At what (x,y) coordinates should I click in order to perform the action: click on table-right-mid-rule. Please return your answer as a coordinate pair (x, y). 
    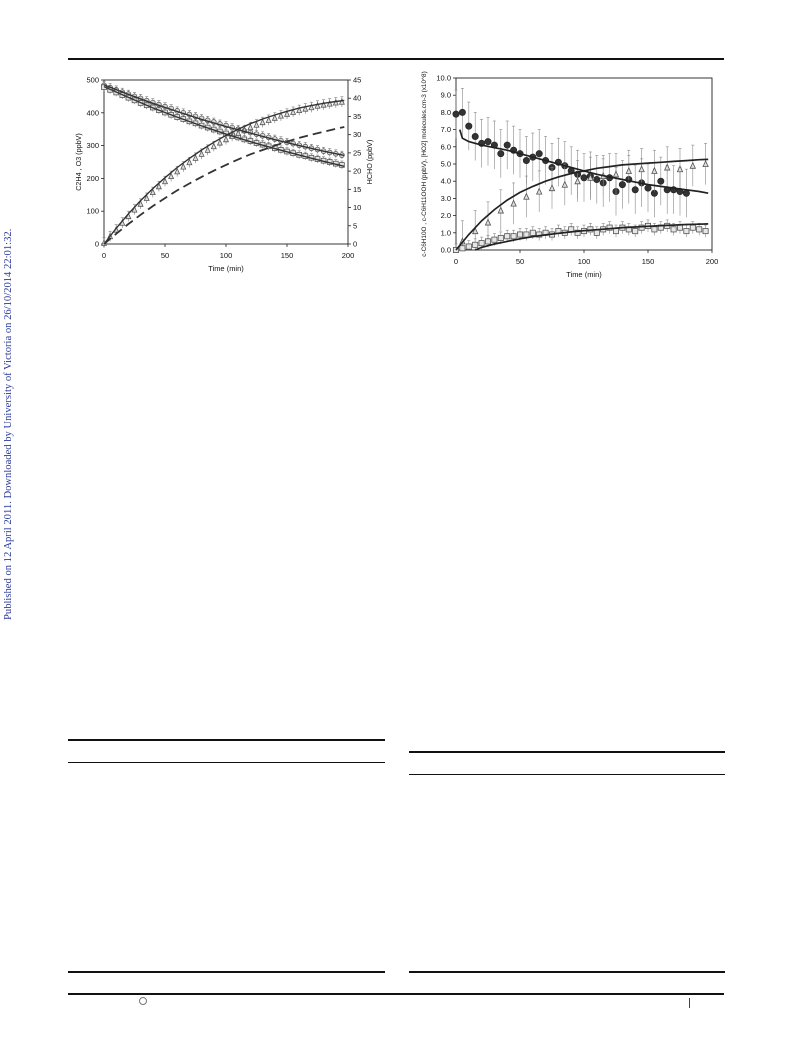
    Looking at the image, I should click on (567, 774).